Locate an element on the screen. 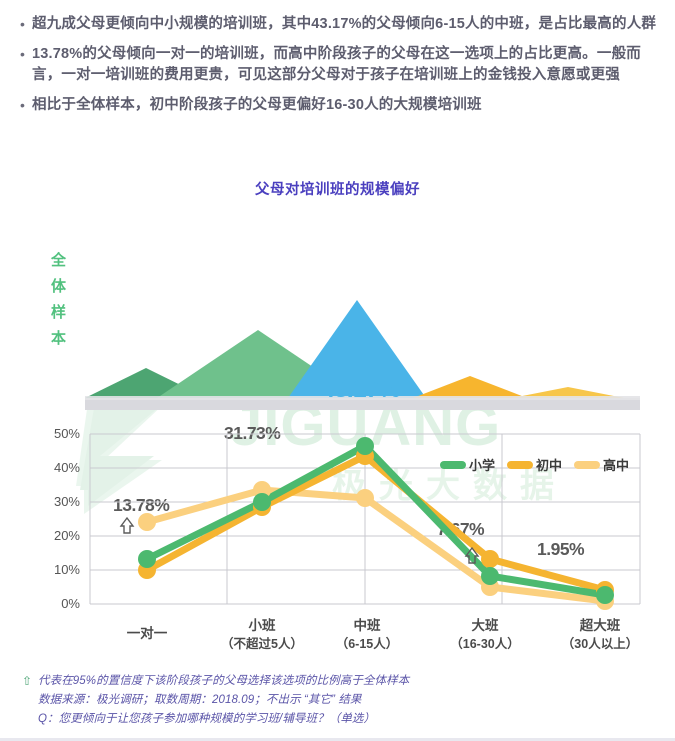 Image resolution: width=675 pixels, height=741 pixels. value-label-yiduiyi: 13.78% is located at coordinates (141, 505).